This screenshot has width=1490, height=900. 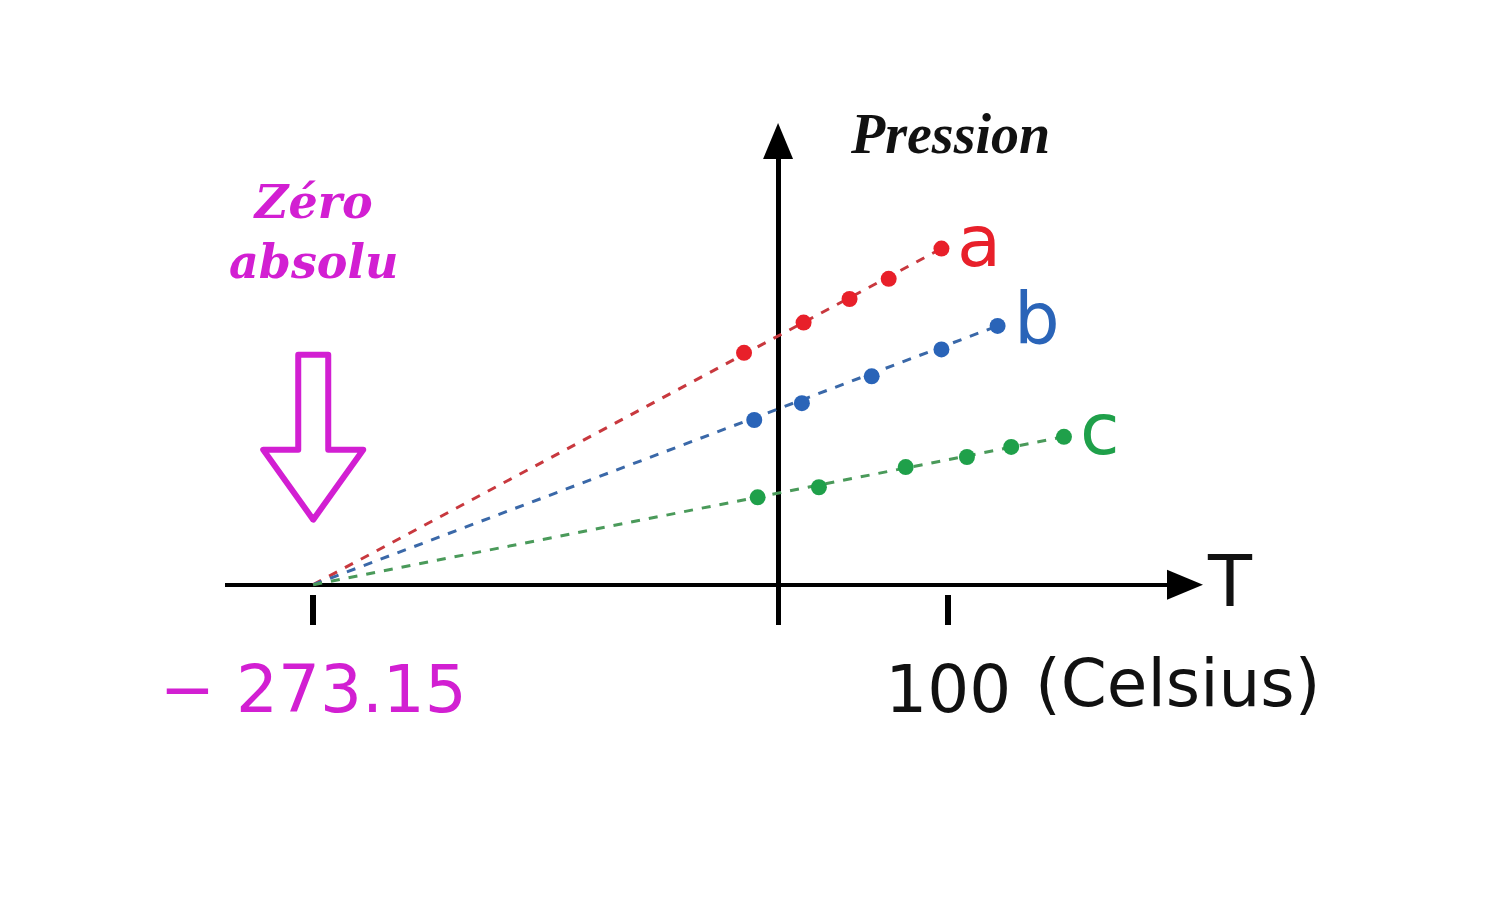 I want to click on y-axis-title: Pression, so click(x=950, y=134).